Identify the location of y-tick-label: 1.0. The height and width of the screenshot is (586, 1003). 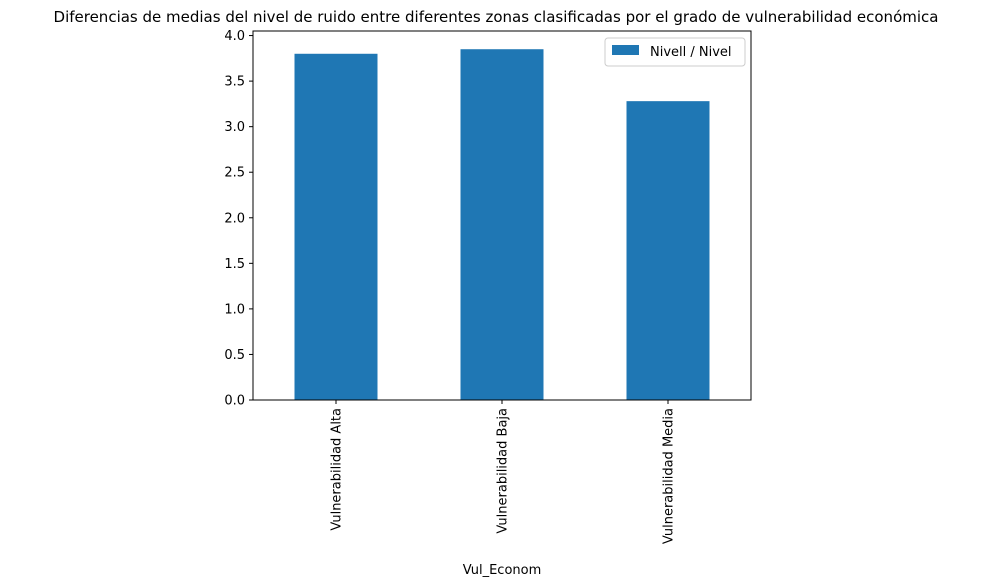
(234, 309).